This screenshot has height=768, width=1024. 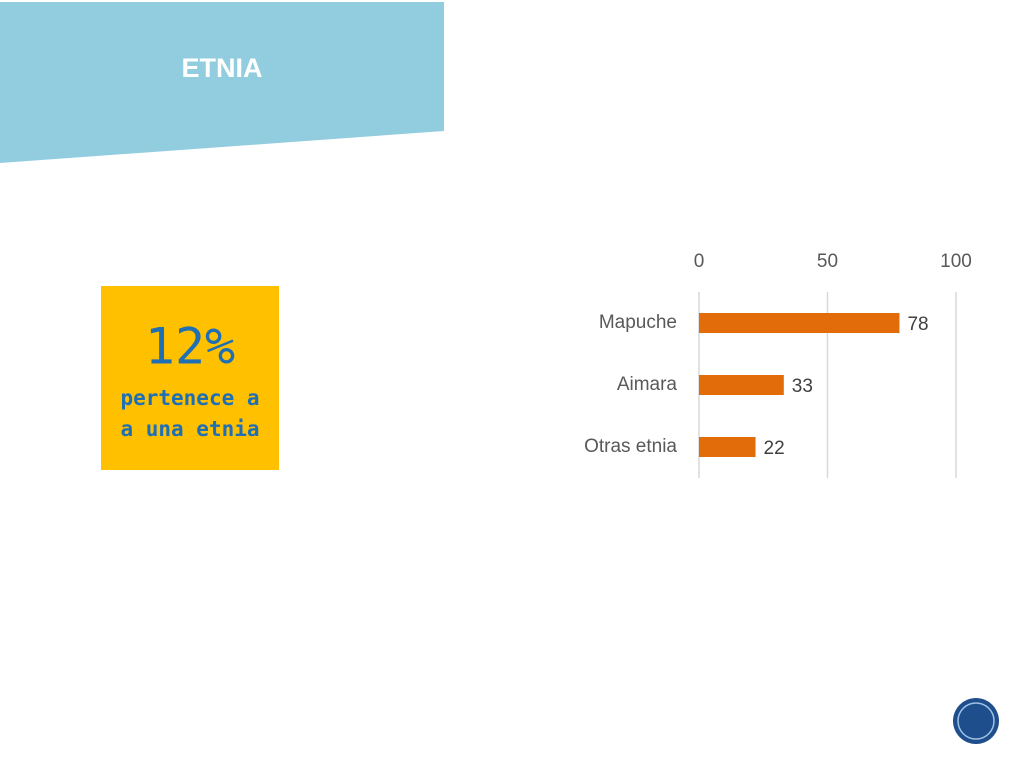 I want to click on logo, so click(x=976, y=721).